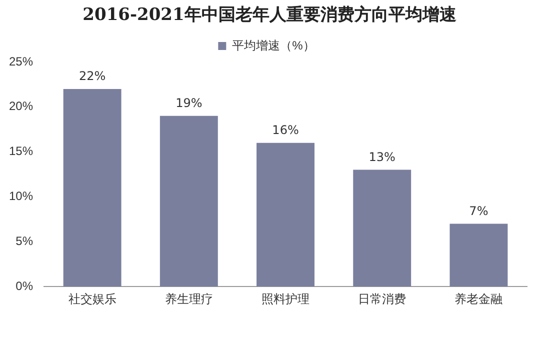  Describe the element at coordinates (25, 285) in the screenshot. I see `y-tick-label: 0%` at that location.